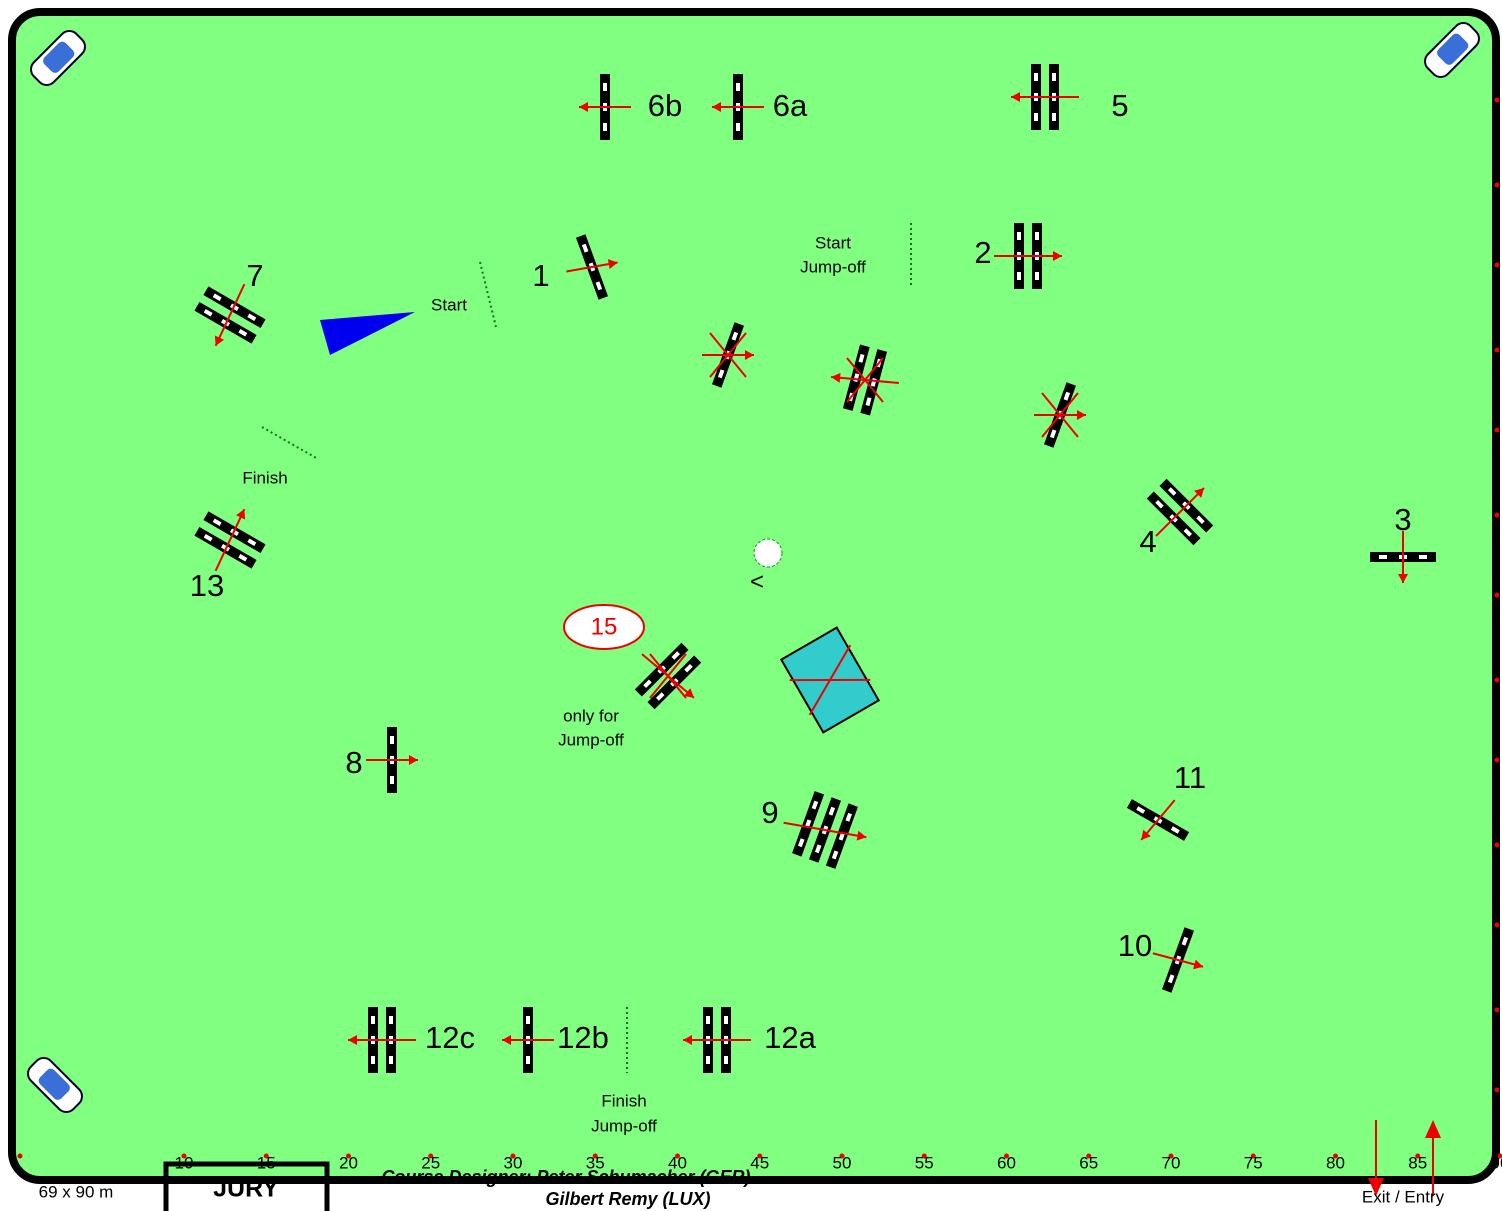  Describe the element at coordinates (1335, 1162) in the screenshot. I see `ruler-label: 80` at that location.